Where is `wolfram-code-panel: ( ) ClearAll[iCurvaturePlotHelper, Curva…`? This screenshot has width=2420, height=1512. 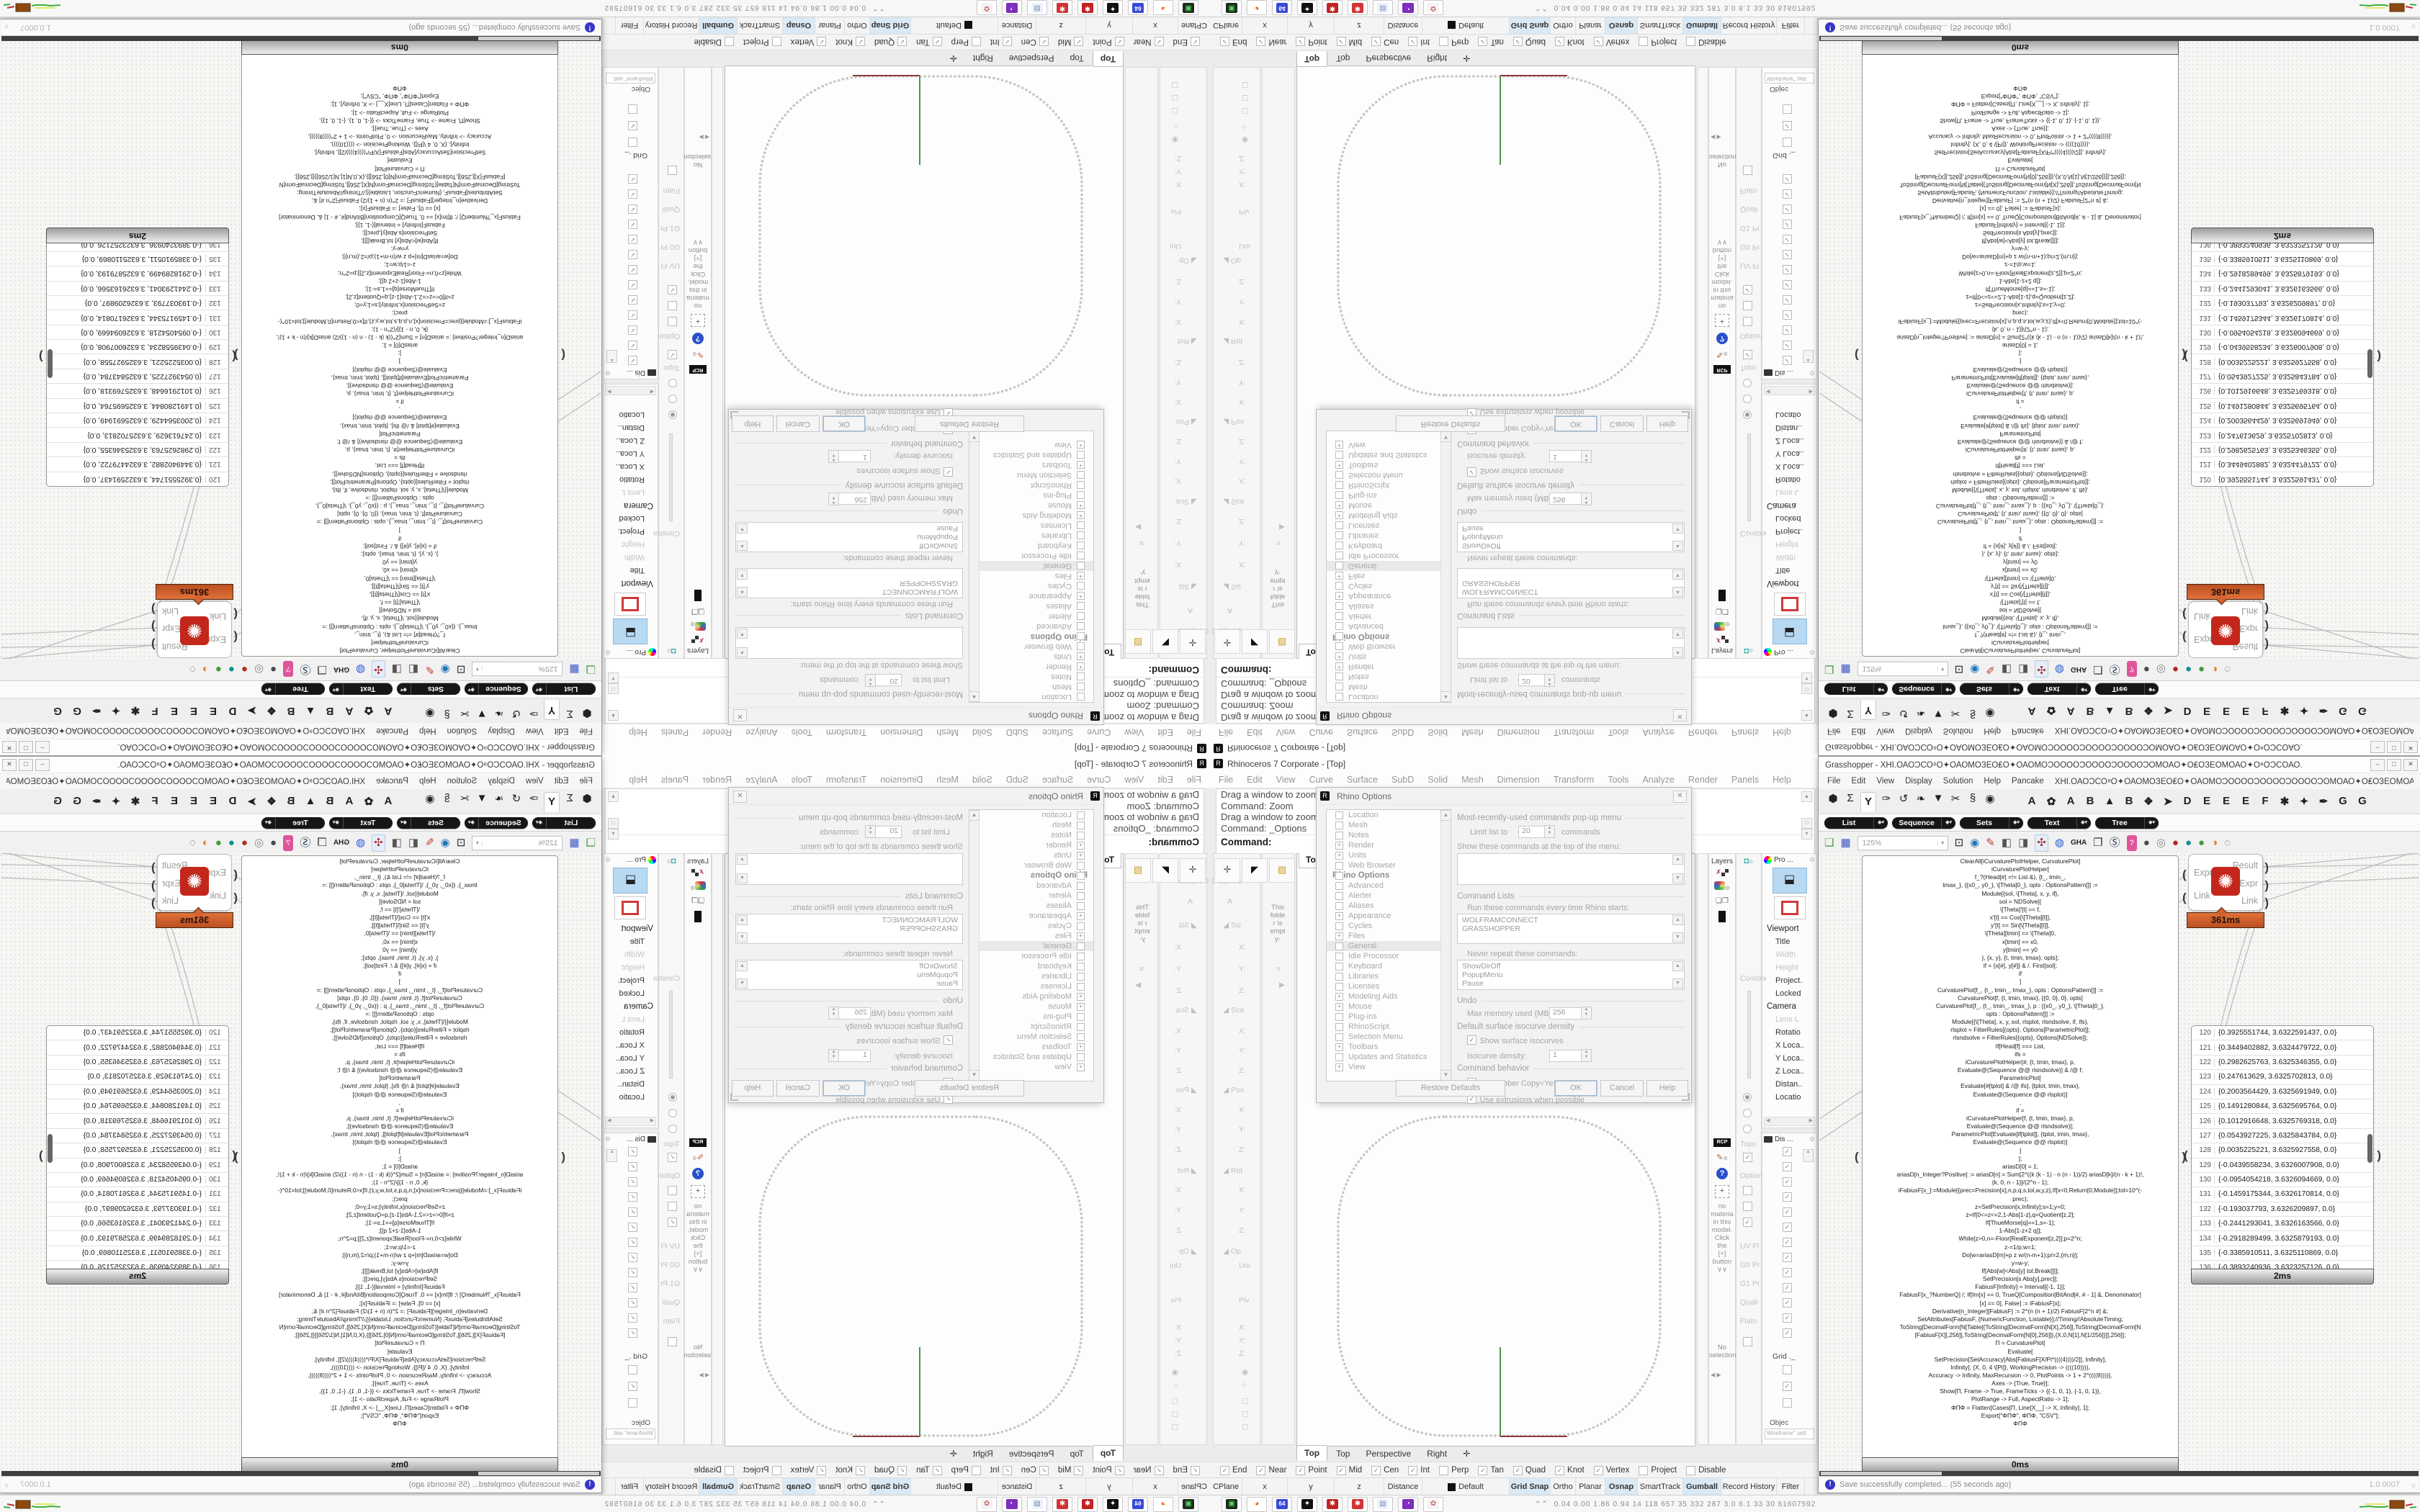
wolfram-code-panel: ( ) ClearAll[iCurvaturePlotHelper, Curva… is located at coordinates (399, 1163).